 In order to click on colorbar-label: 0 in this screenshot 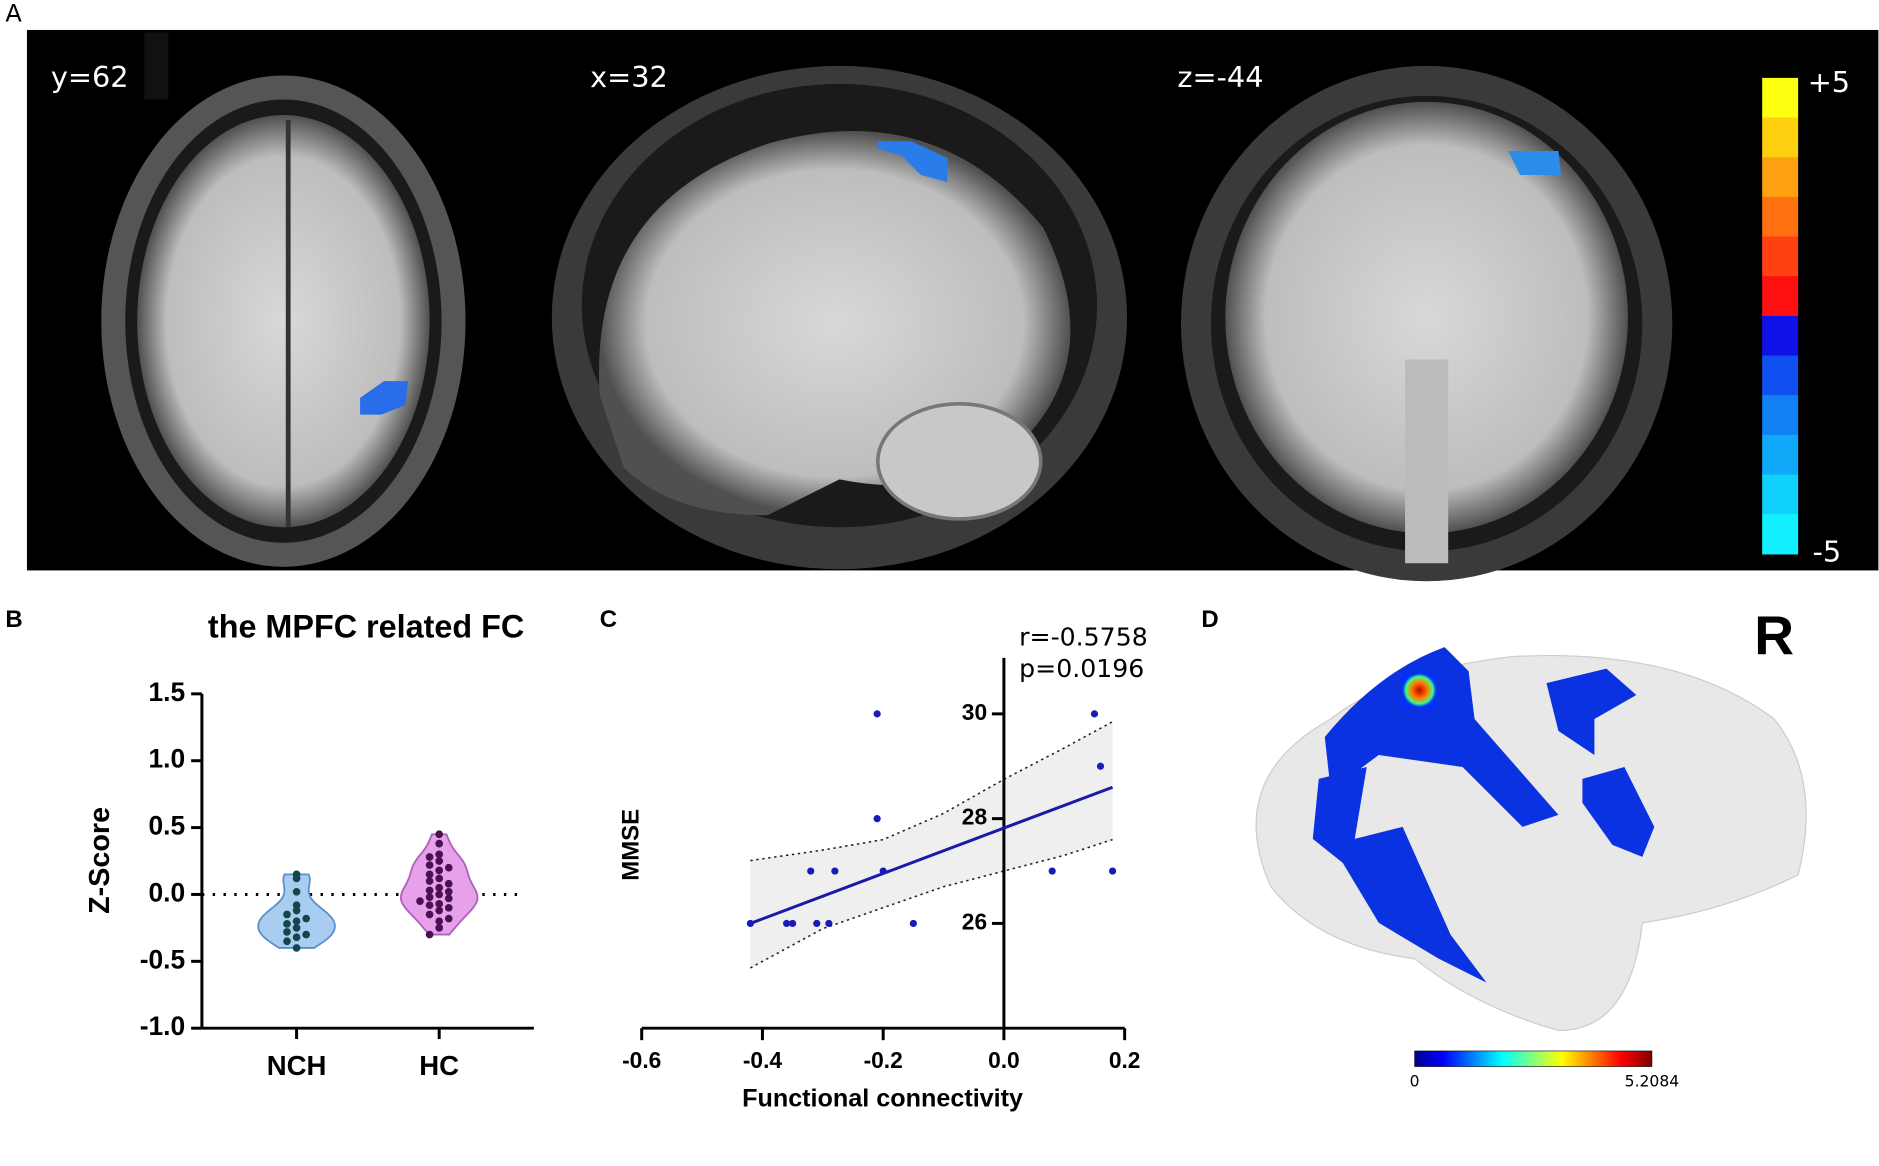, I will do `click(1415, 1082)`.